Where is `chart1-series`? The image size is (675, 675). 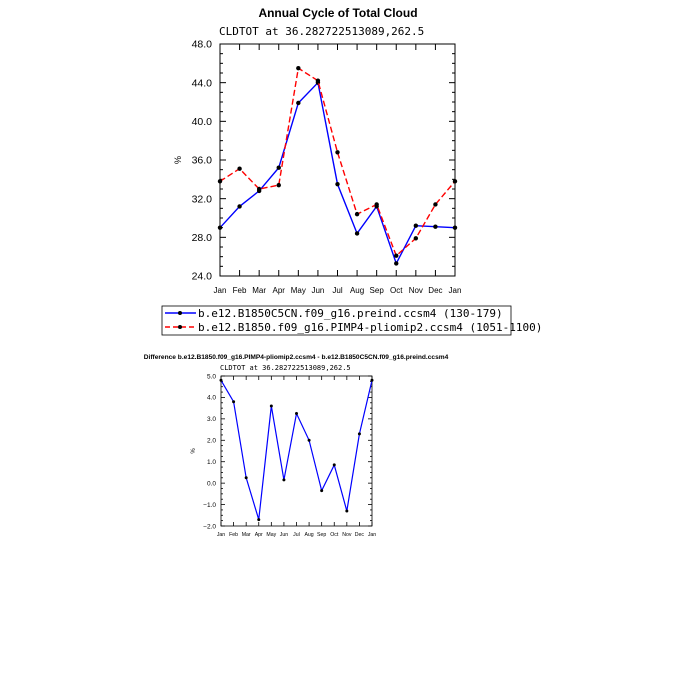 chart1-series is located at coordinates (337, 165).